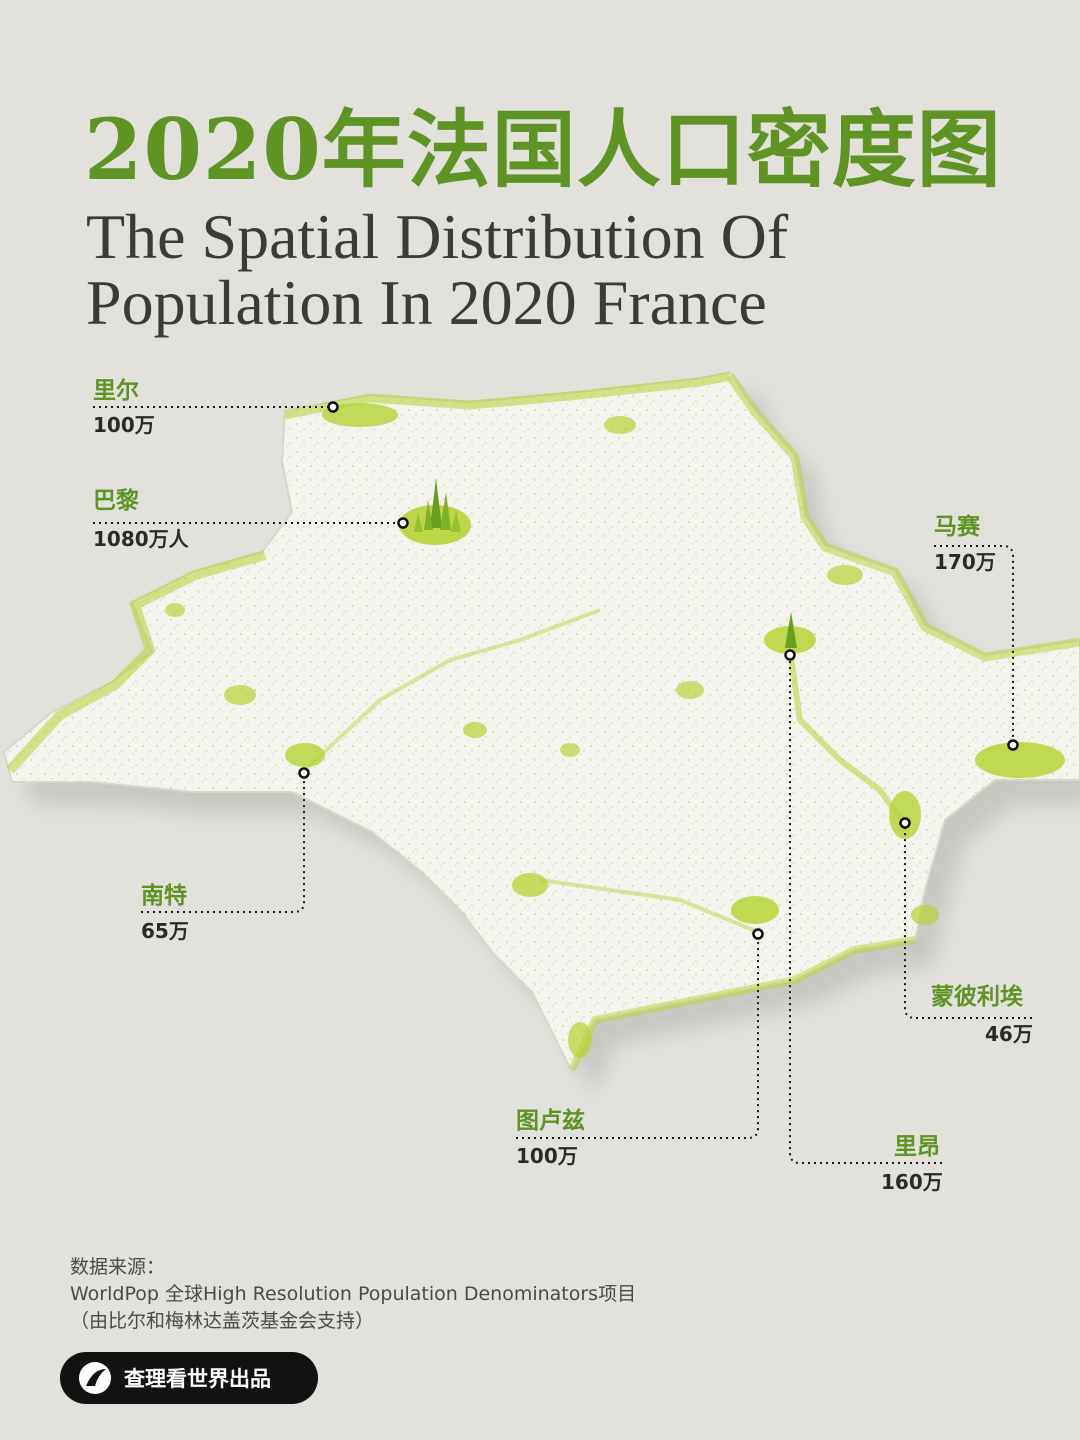 This screenshot has height=1440, width=1080. Describe the element at coordinates (550, 1121) in the screenshot. I see `city-name-toulouse: 图卢兹` at that location.